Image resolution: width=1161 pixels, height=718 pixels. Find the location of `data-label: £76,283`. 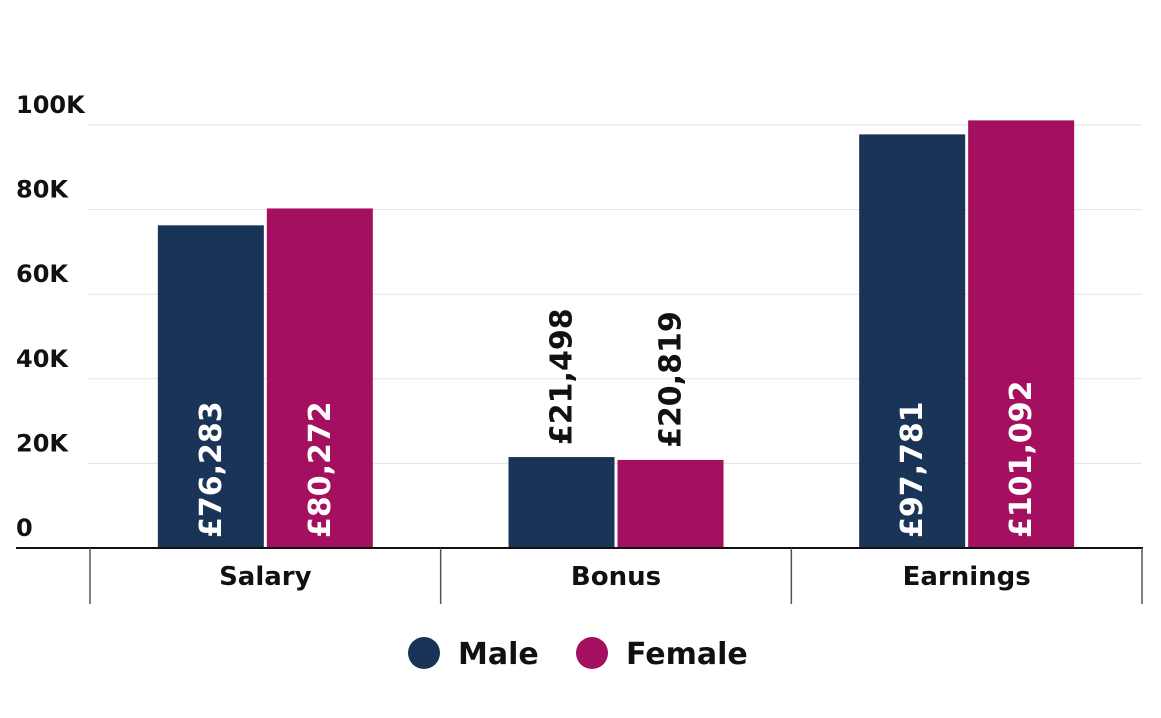

data-label: £76,283 is located at coordinates (211, 469).